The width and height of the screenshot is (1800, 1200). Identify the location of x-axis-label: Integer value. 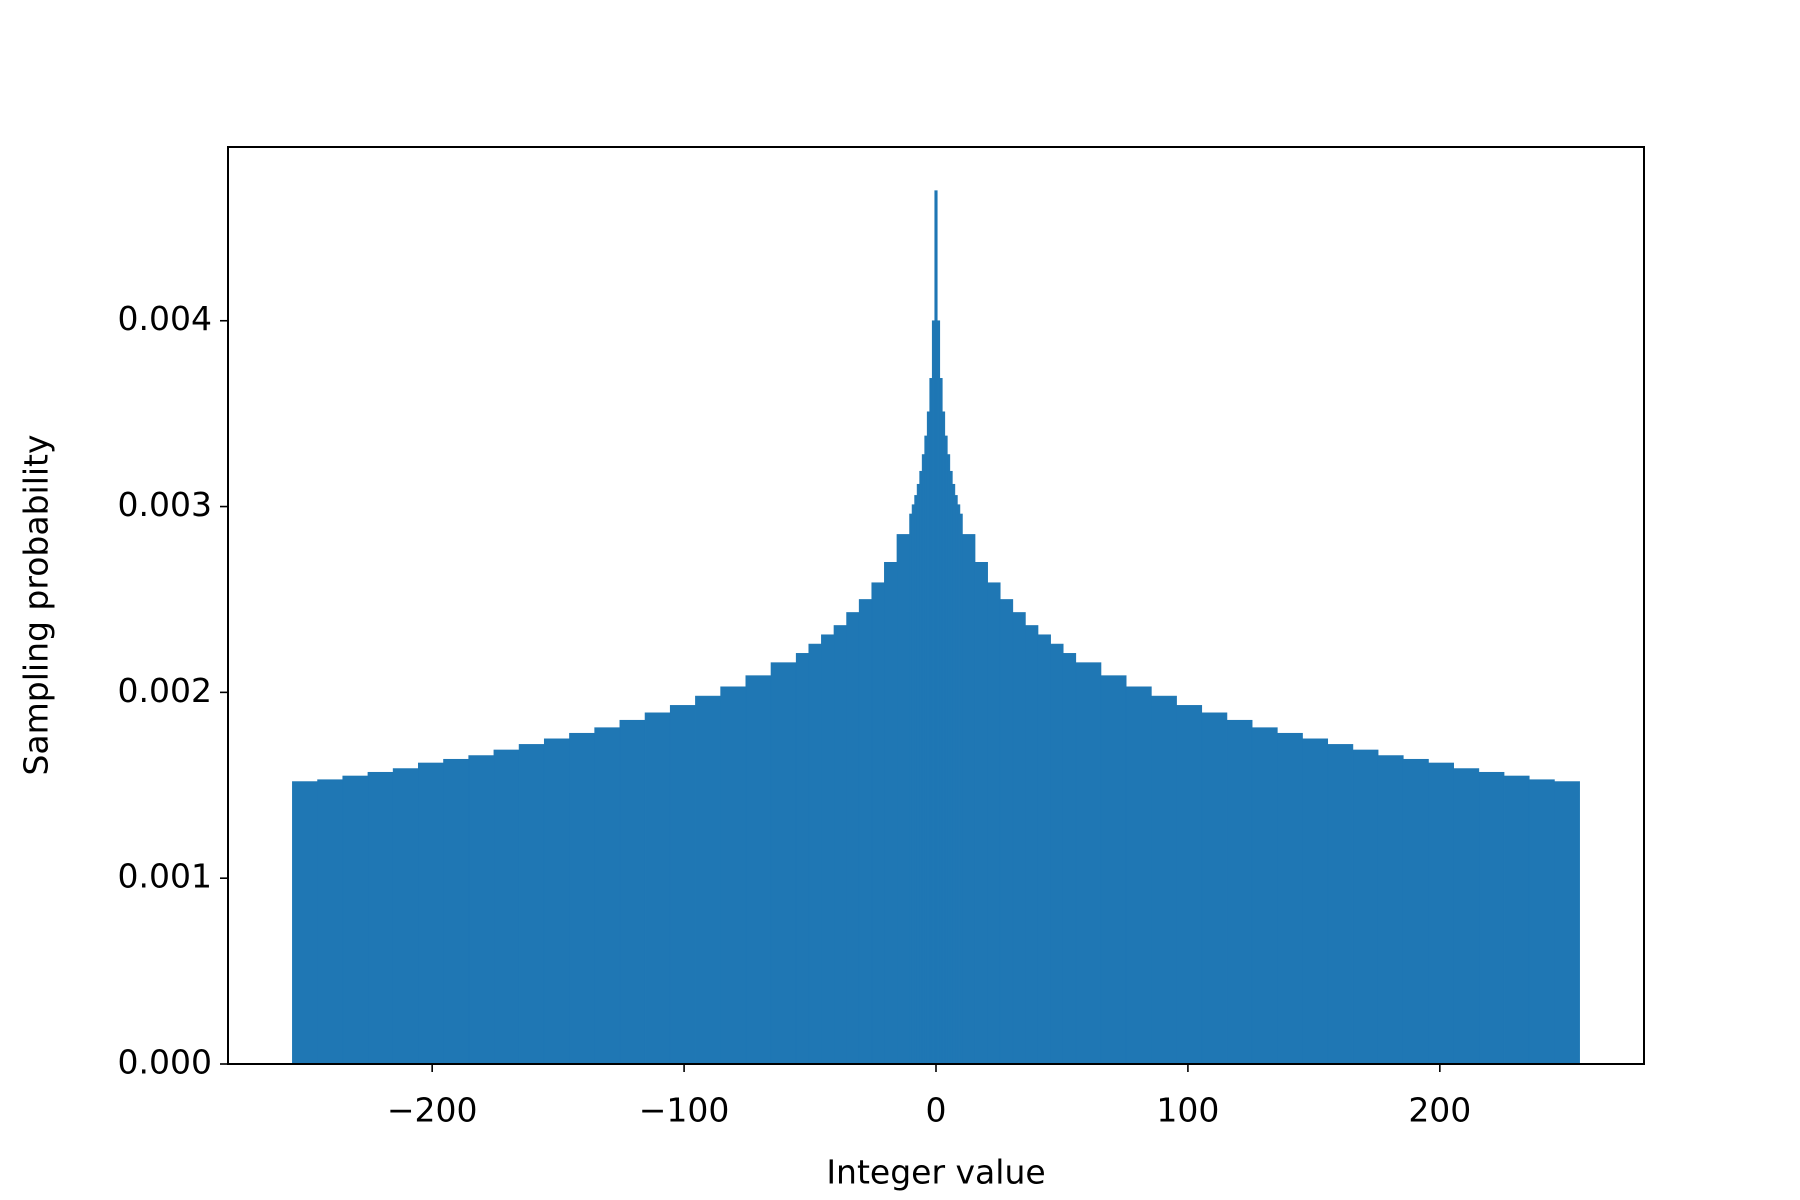
(935, 1172).